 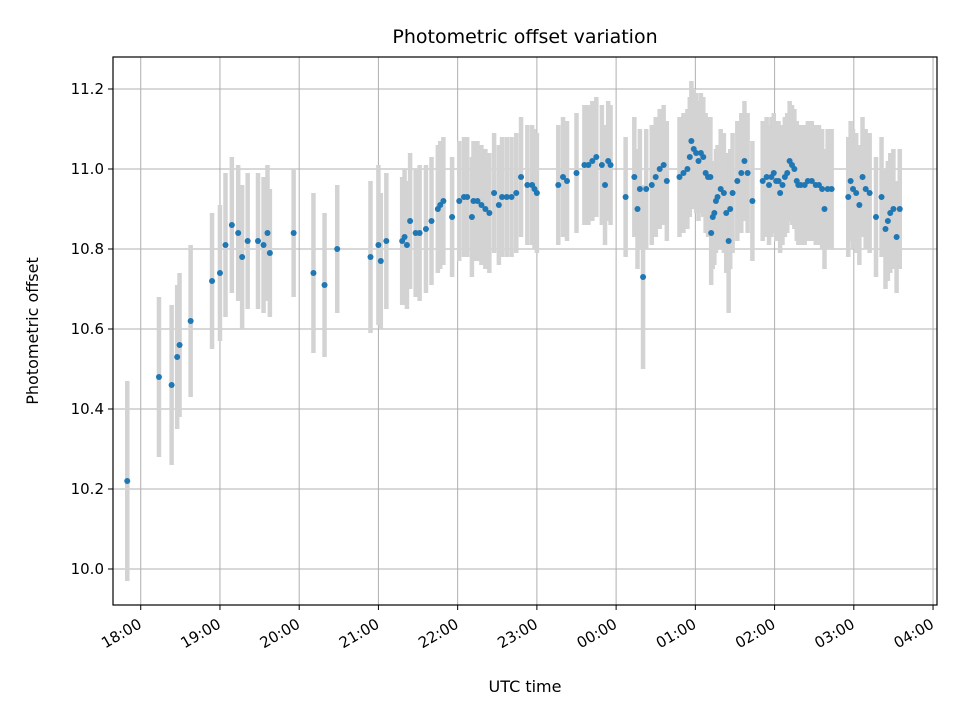 What do you see at coordinates (87, 329) in the screenshot?
I see `y-tick-label: 10.6` at bounding box center [87, 329].